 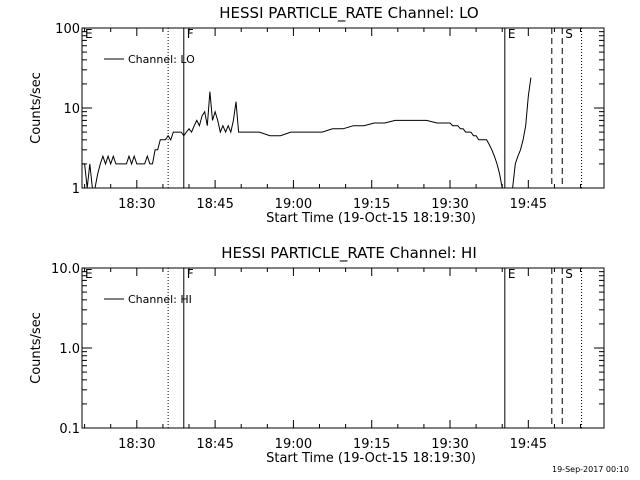 What do you see at coordinates (590, 469) in the screenshot?
I see `footer-timestamp: 19-Sep-2017 00:10` at bounding box center [590, 469].